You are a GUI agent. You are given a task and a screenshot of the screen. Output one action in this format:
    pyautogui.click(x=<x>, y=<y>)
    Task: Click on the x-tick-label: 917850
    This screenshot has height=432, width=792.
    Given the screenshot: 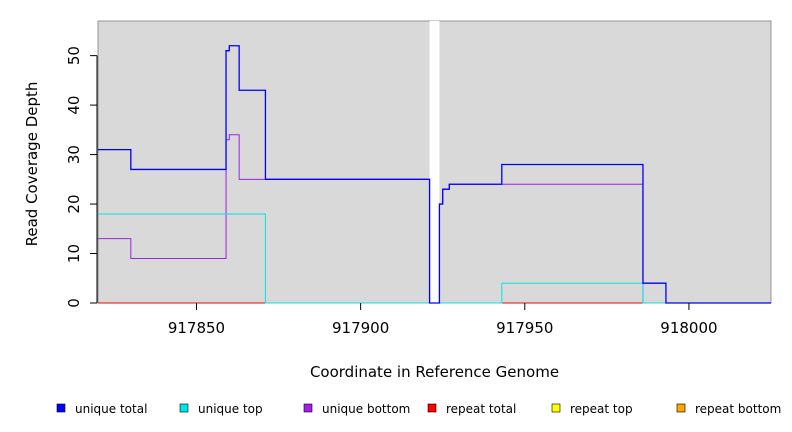 What is the action you would take?
    pyautogui.click(x=196, y=328)
    